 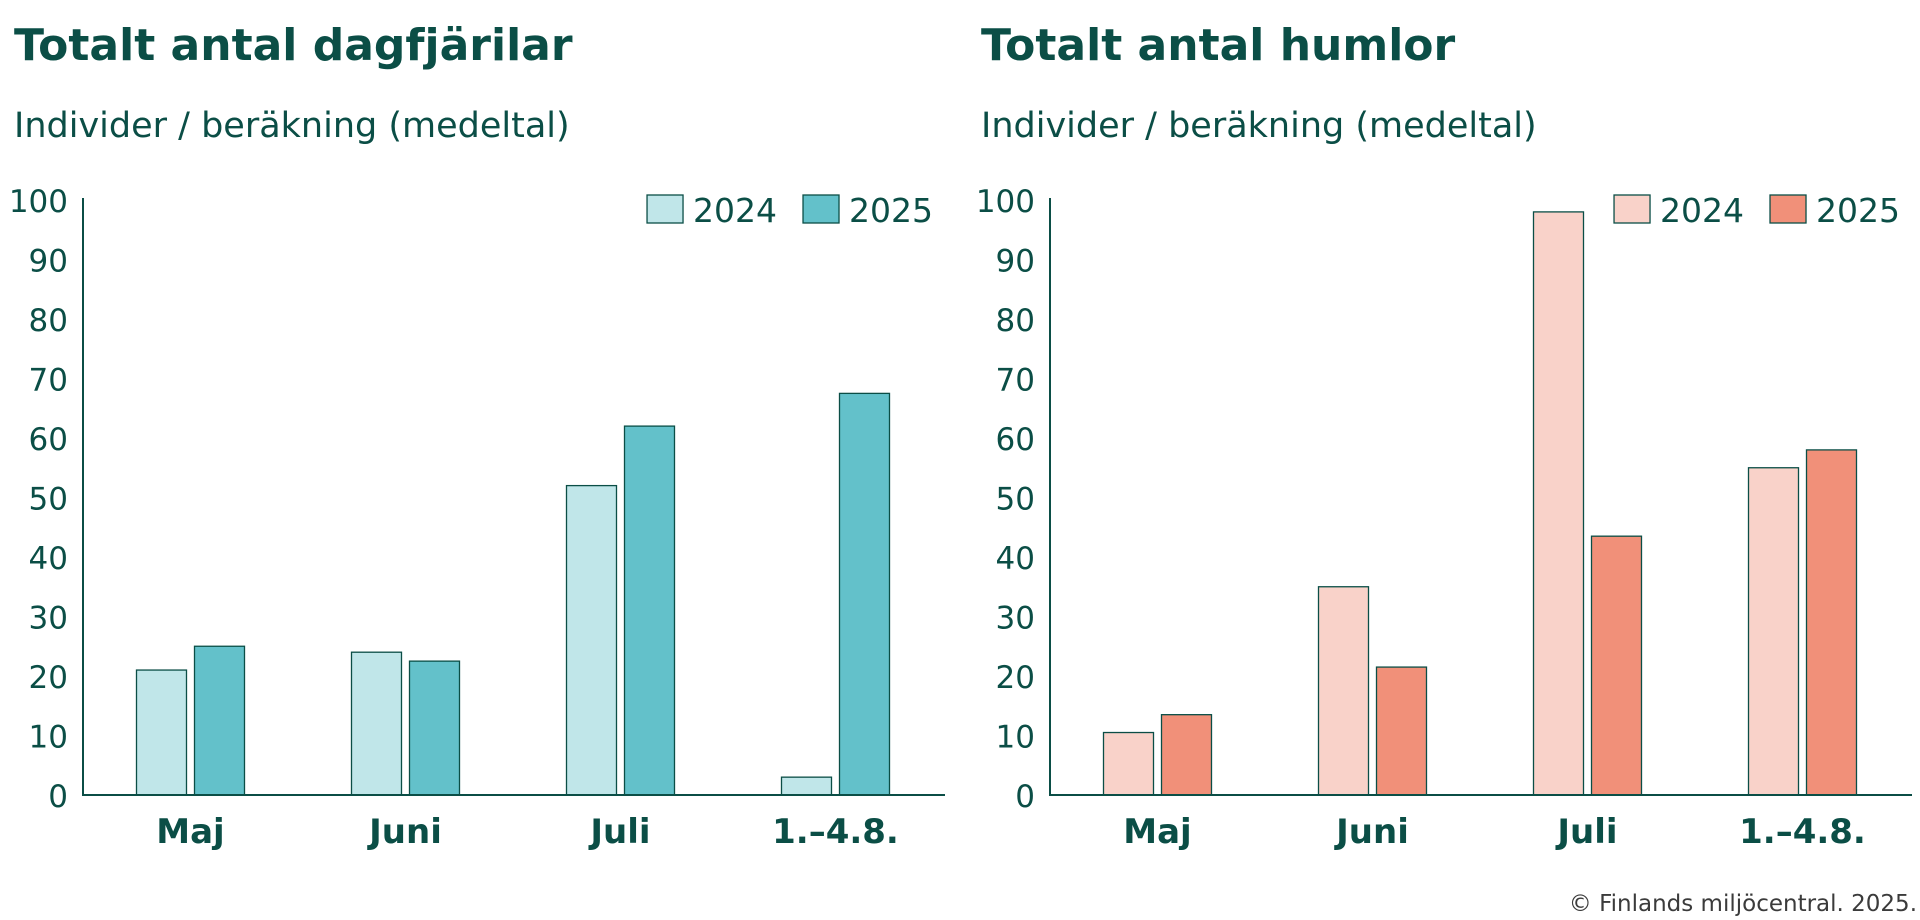 What do you see at coordinates (1742, 904) in the screenshot?
I see `copyright-notice: © Finlands miljöcentral. 2025.` at bounding box center [1742, 904].